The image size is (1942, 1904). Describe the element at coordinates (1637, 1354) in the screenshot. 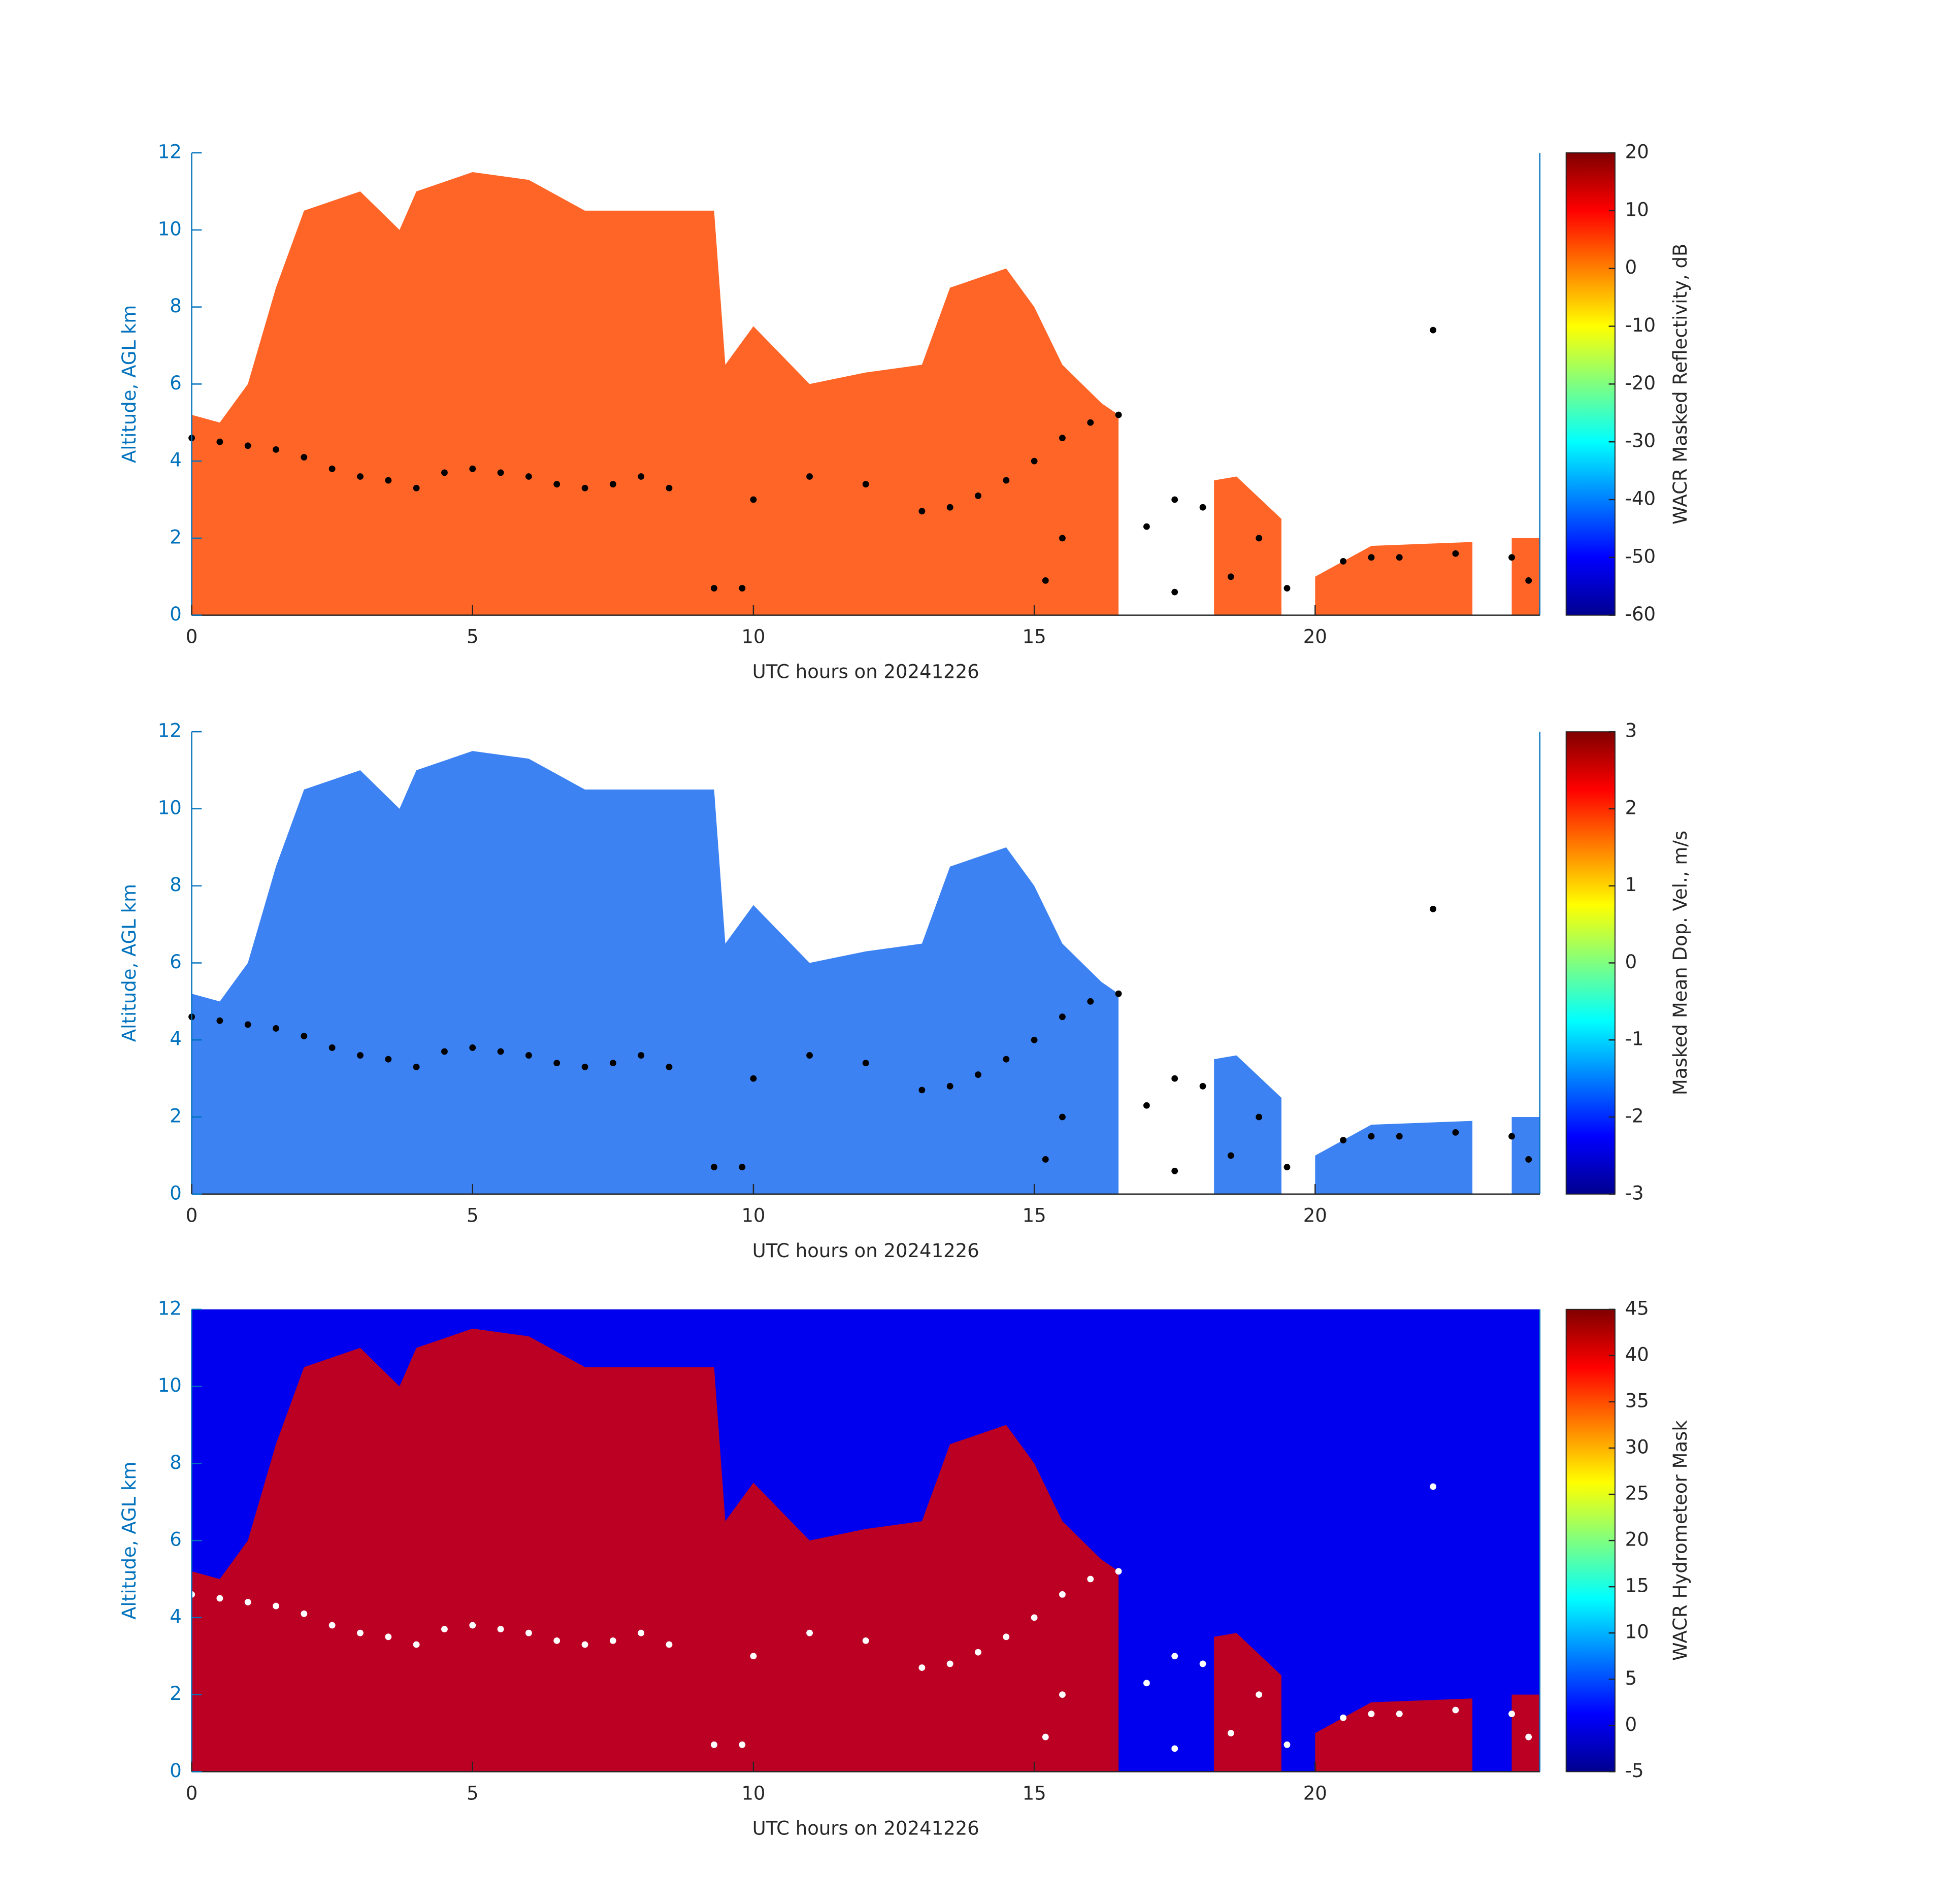

I see `colorbar-tick-label: 40` at that location.